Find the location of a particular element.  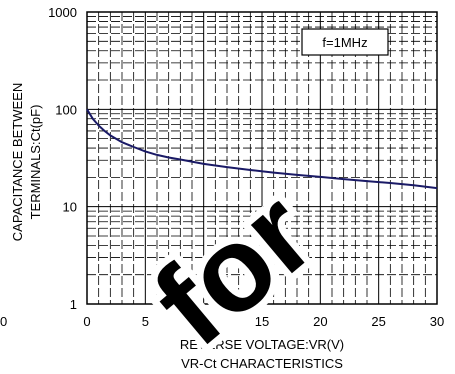

y-axis-title-line2: TERMINALS:Ct(pF) is located at coordinates (35, 162).